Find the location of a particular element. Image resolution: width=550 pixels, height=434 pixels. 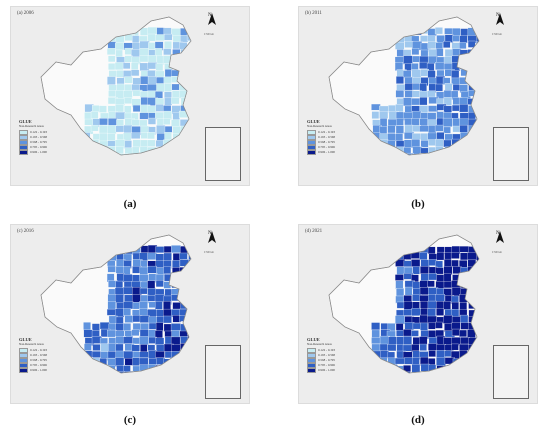

china-map is located at coordinates (423, 309).